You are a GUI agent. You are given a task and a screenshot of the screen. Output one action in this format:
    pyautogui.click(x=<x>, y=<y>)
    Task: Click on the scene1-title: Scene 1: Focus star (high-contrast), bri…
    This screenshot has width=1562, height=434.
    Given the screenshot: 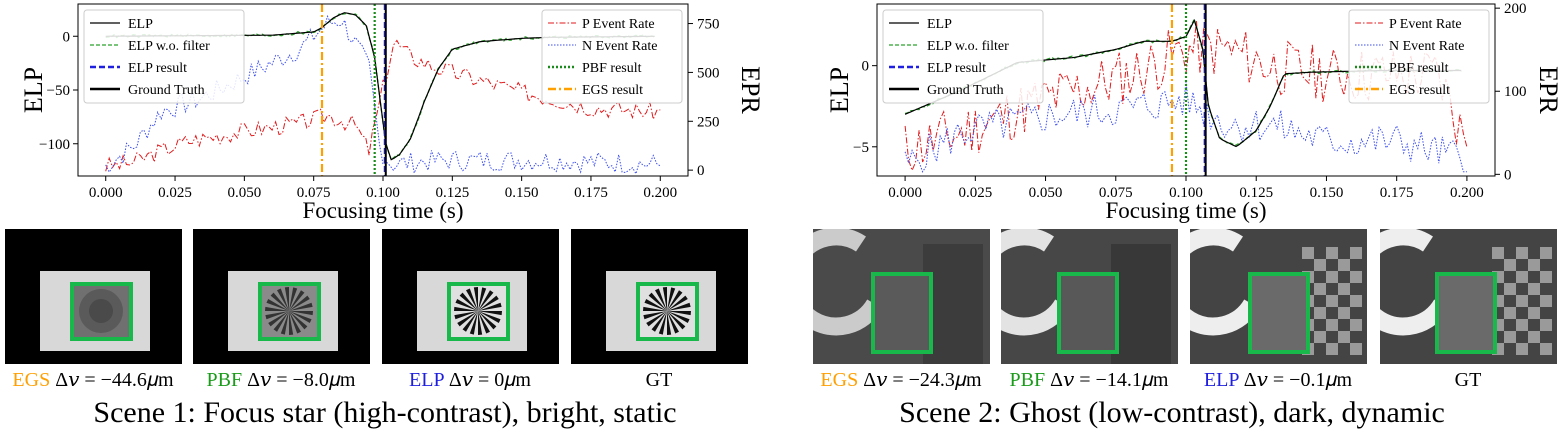 What is the action you would take?
    pyautogui.click(x=385, y=412)
    